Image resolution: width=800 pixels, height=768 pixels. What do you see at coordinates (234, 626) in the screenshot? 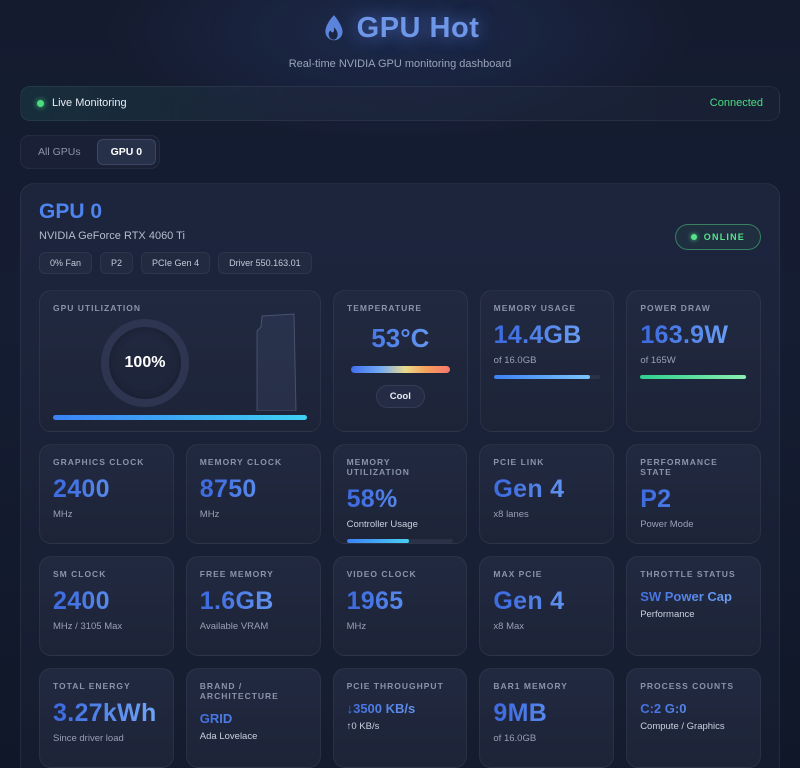
I see `free-memory-sub: Available VRAM` at bounding box center [234, 626].